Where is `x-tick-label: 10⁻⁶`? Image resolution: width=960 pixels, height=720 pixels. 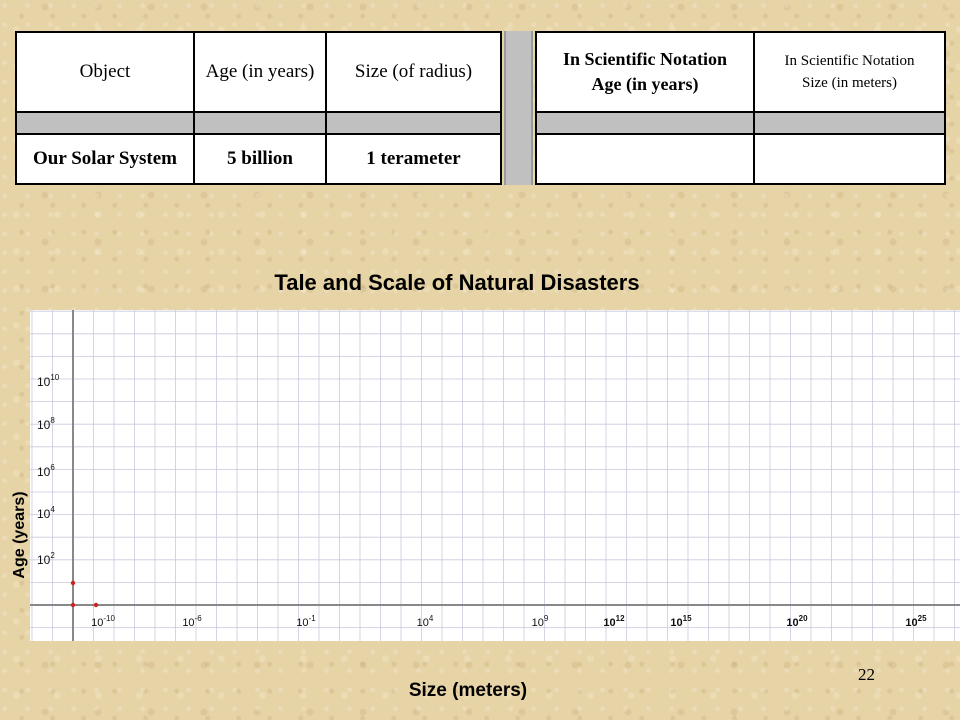 x-tick-label: 10⁻⁶ is located at coordinates (192, 621).